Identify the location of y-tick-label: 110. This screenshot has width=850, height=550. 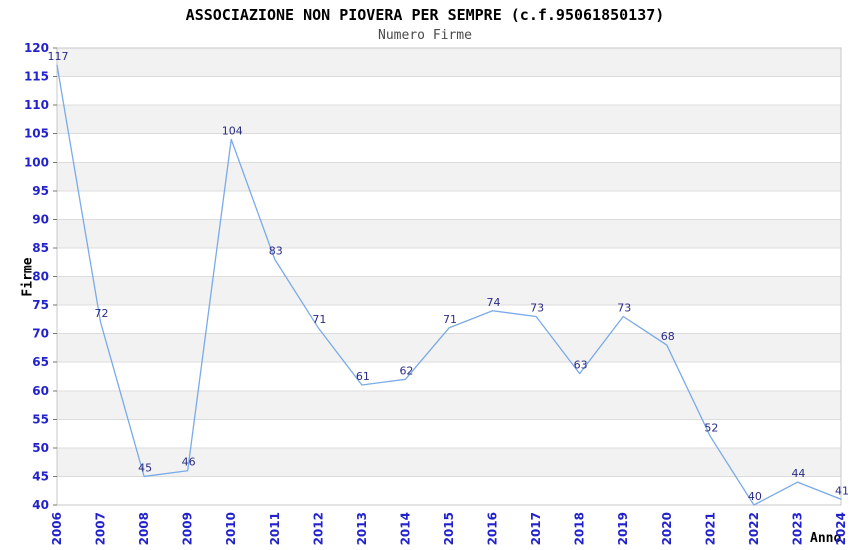
(36, 105).